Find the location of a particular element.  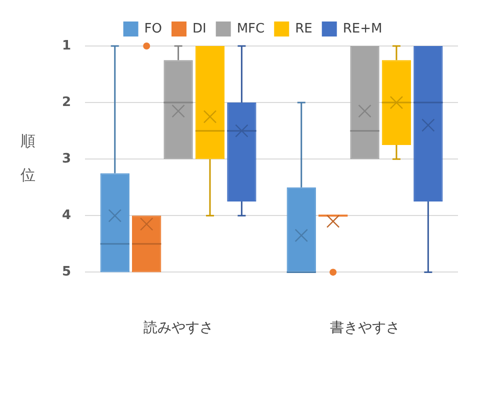

legend-label: DI is located at coordinates (199, 28).